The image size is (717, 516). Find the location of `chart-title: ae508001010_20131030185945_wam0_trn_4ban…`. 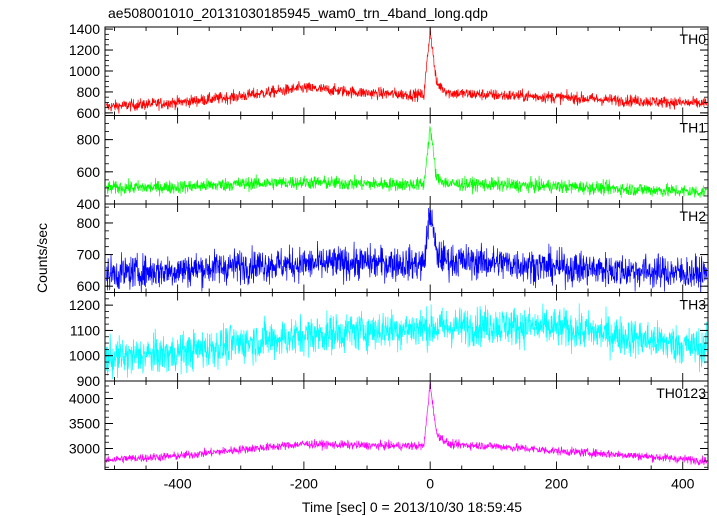

chart-title: ae508001010_20131030185945_wam0_trn_4ban… is located at coordinates (298, 13).